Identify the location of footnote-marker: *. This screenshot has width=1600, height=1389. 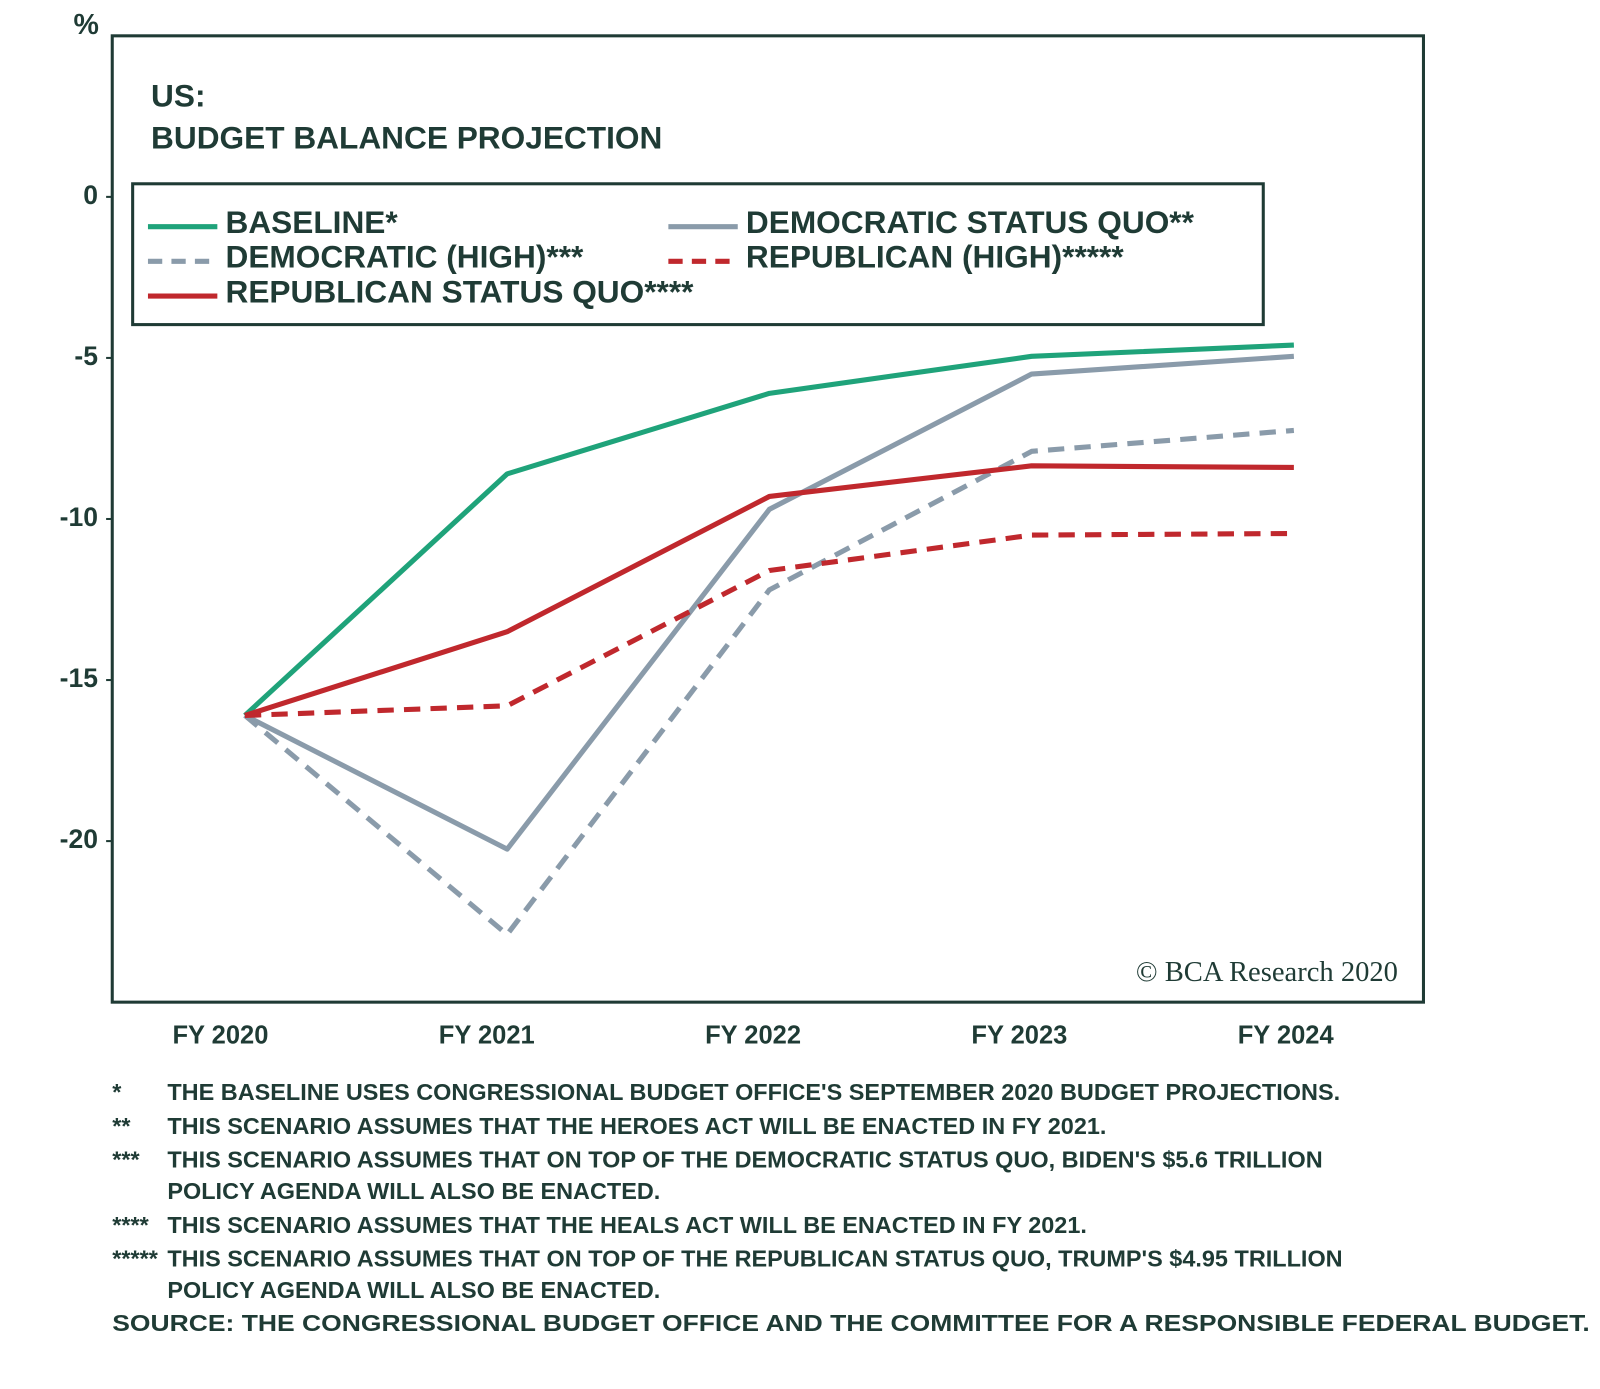
(117, 1092).